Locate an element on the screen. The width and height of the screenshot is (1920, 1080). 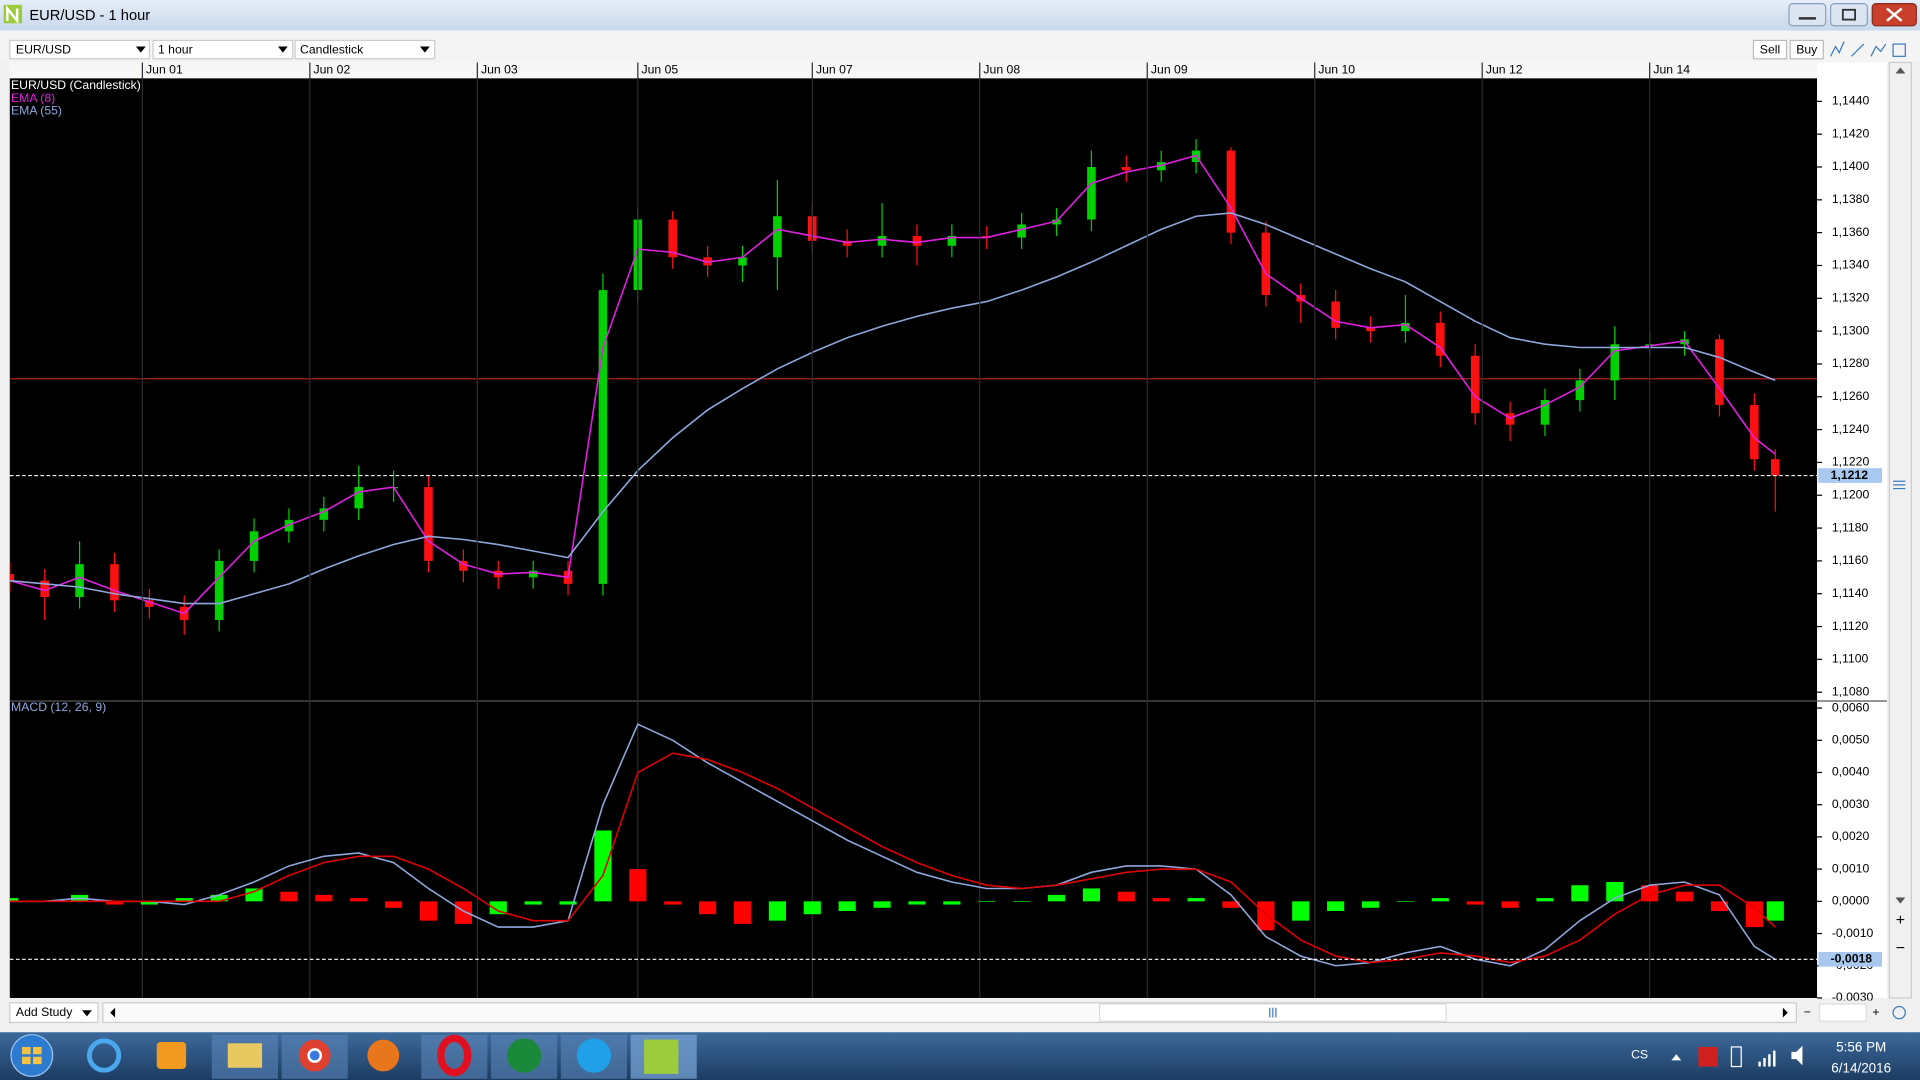
zoom-out: − is located at coordinates (1900, 948).